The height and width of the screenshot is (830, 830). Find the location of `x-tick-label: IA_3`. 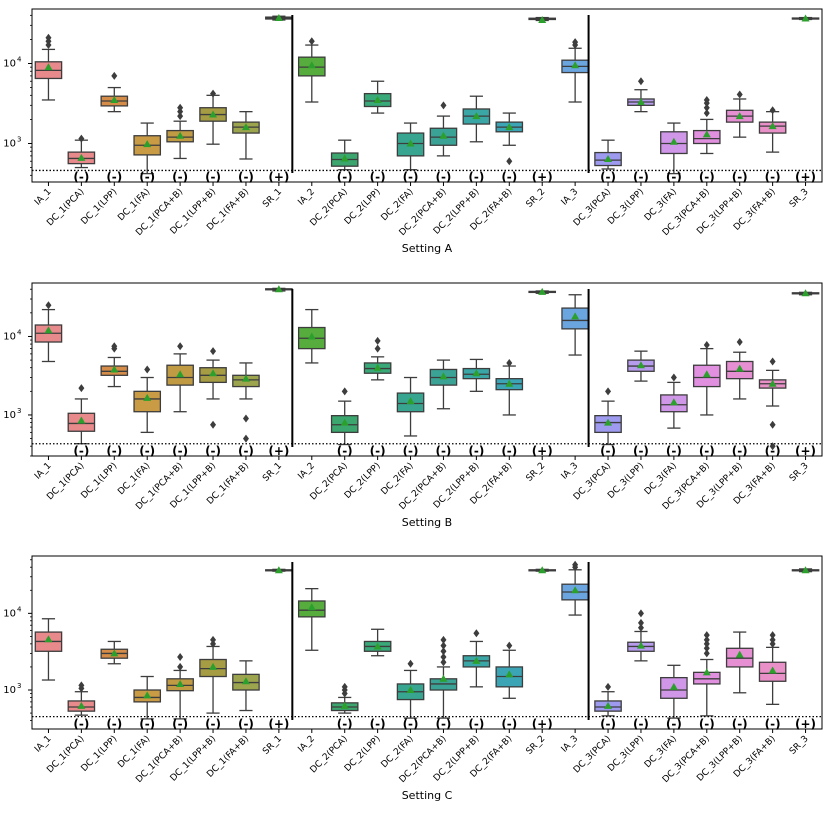

x-tick-label: IA_3 is located at coordinates (570, 744).